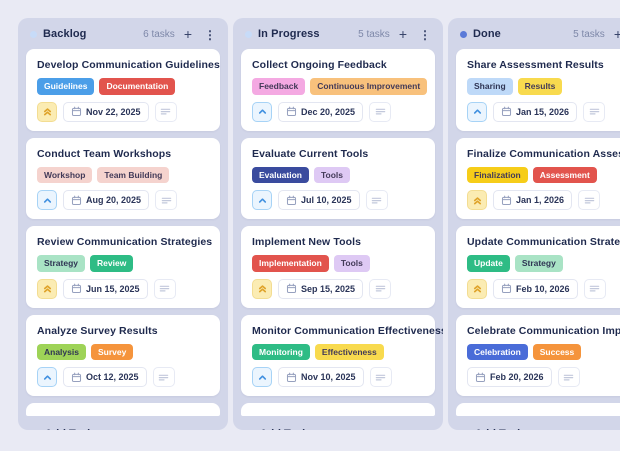  I want to click on card-meta-row: Feb 10, 2026, so click(543, 288).